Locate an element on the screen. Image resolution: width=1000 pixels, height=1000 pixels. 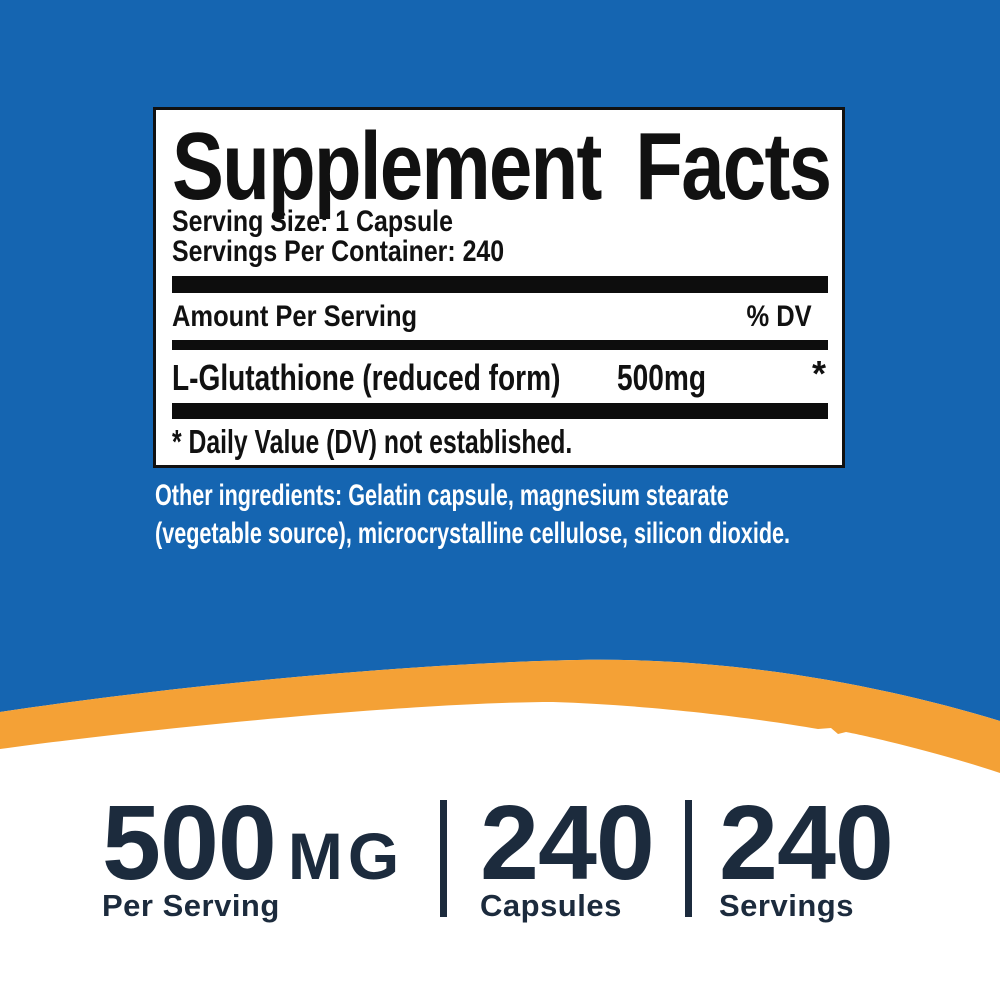
stat-per-serving-label: Per Serving is located at coordinates (191, 905).